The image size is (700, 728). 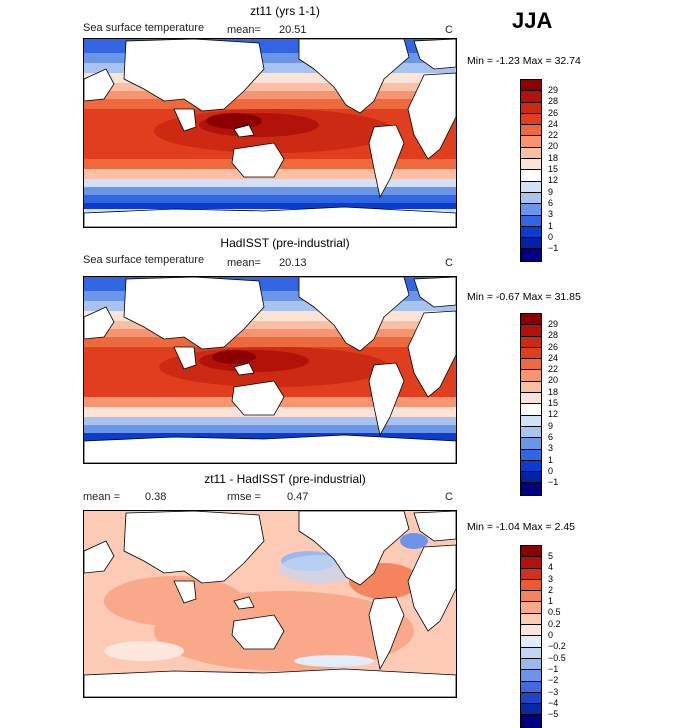 What do you see at coordinates (507, 61) in the screenshot?
I see `panel-1-min-value: -1.23` at bounding box center [507, 61].